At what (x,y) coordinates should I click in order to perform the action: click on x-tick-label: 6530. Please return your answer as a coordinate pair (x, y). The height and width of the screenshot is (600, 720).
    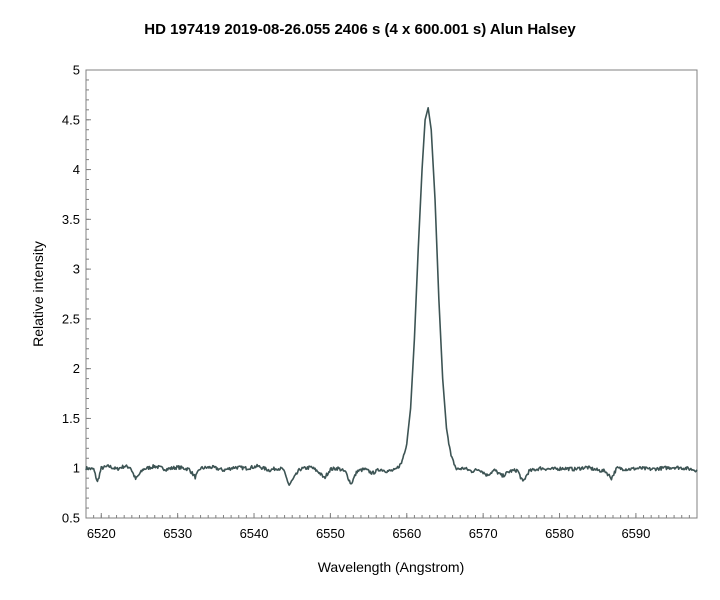
    Looking at the image, I should click on (177, 533).